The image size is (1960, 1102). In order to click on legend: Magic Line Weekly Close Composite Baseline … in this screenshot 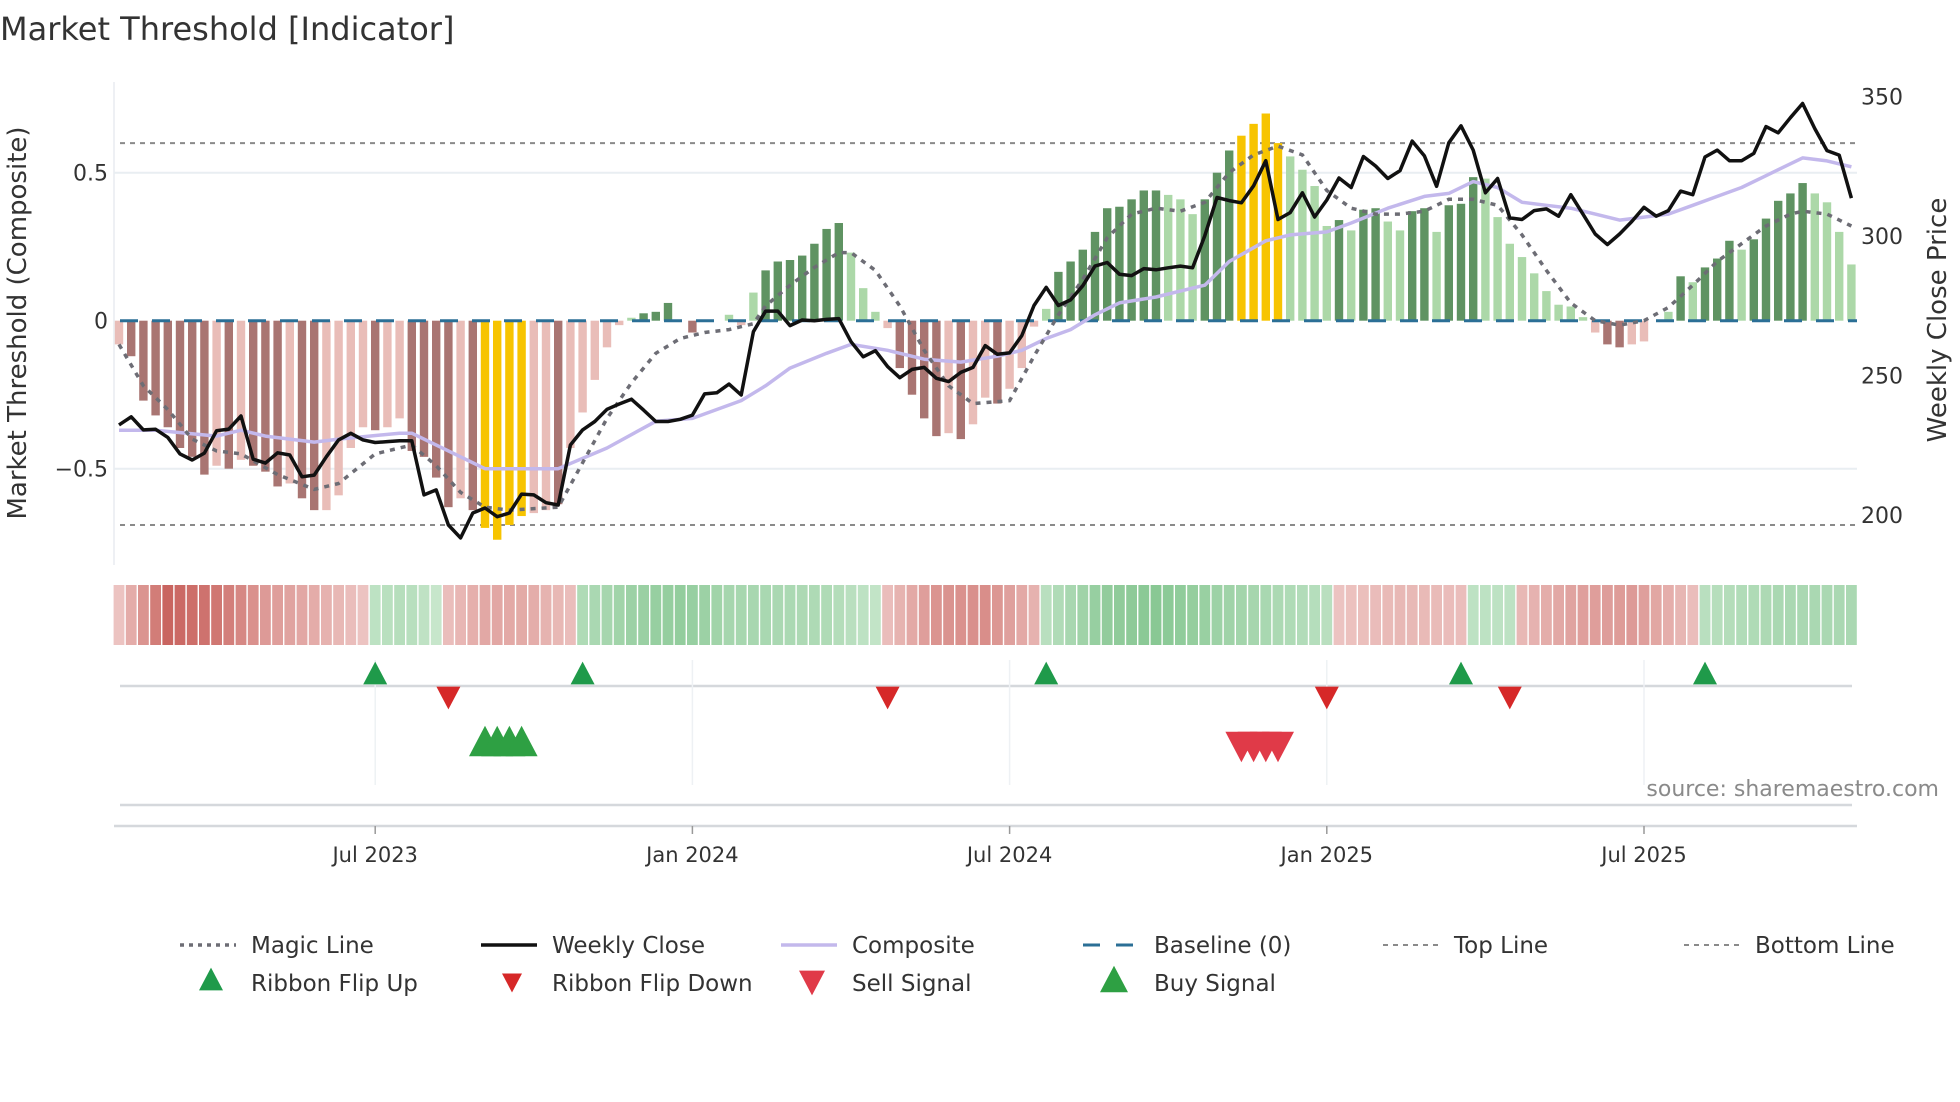, I will do `click(1037, 965)`.